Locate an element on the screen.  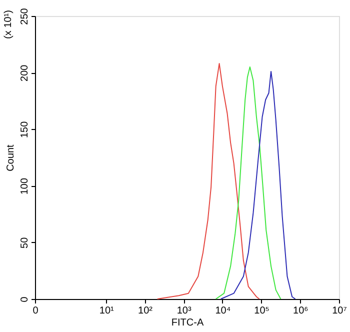
x-tick-label: 10³ is located at coordinates (184, 311).